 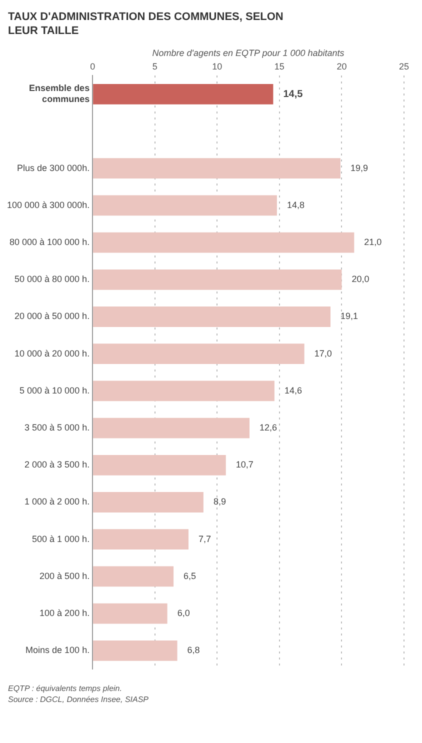 I want to click on y-tick-label: 3 500 à 5 000 h., so click(x=57, y=427).